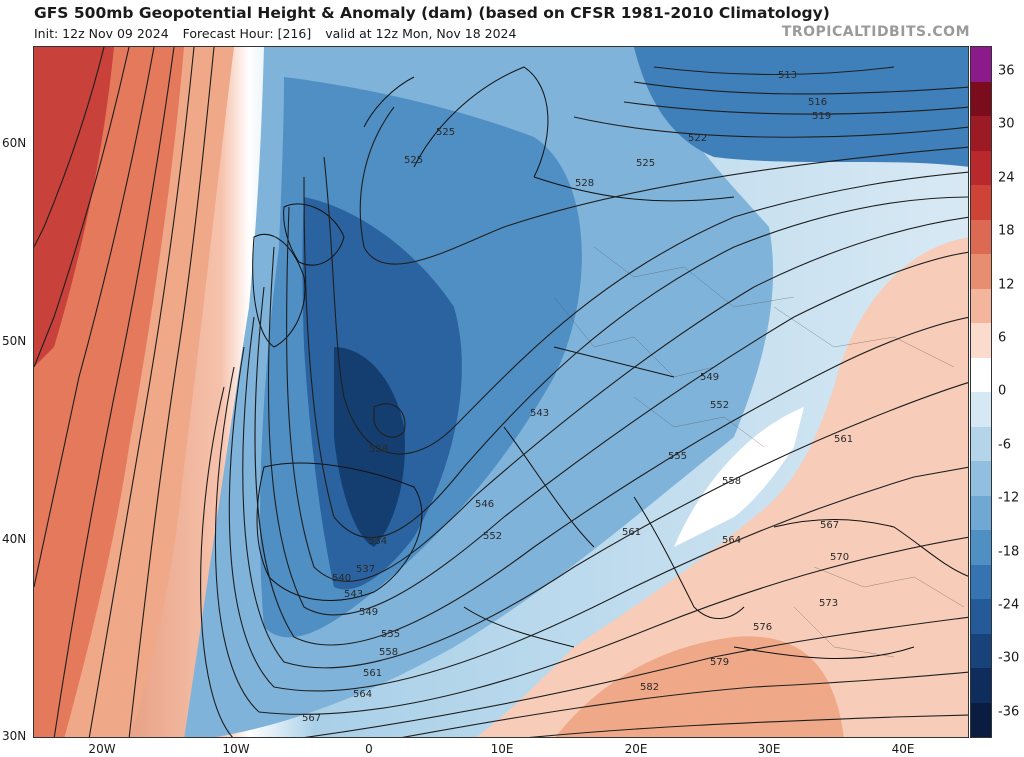 The height and width of the screenshot is (757, 1024). What do you see at coordinates (102, 749) in the screenshot?
I see `lon-label: 20W` at bounding box center [102, 749].